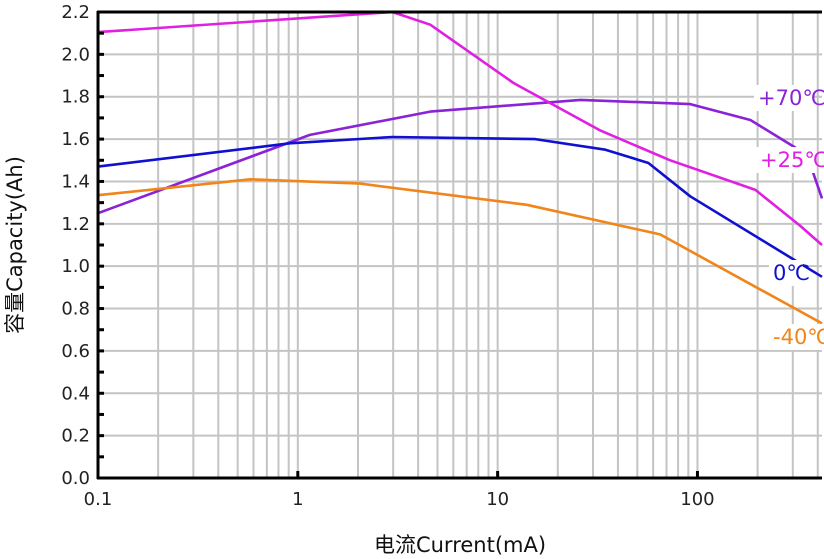 The width and height of the screenshot is (824, 559). Describe the element at coordinates (792, 160) in the screenshot. I see `series-label: +25℃` at that location.